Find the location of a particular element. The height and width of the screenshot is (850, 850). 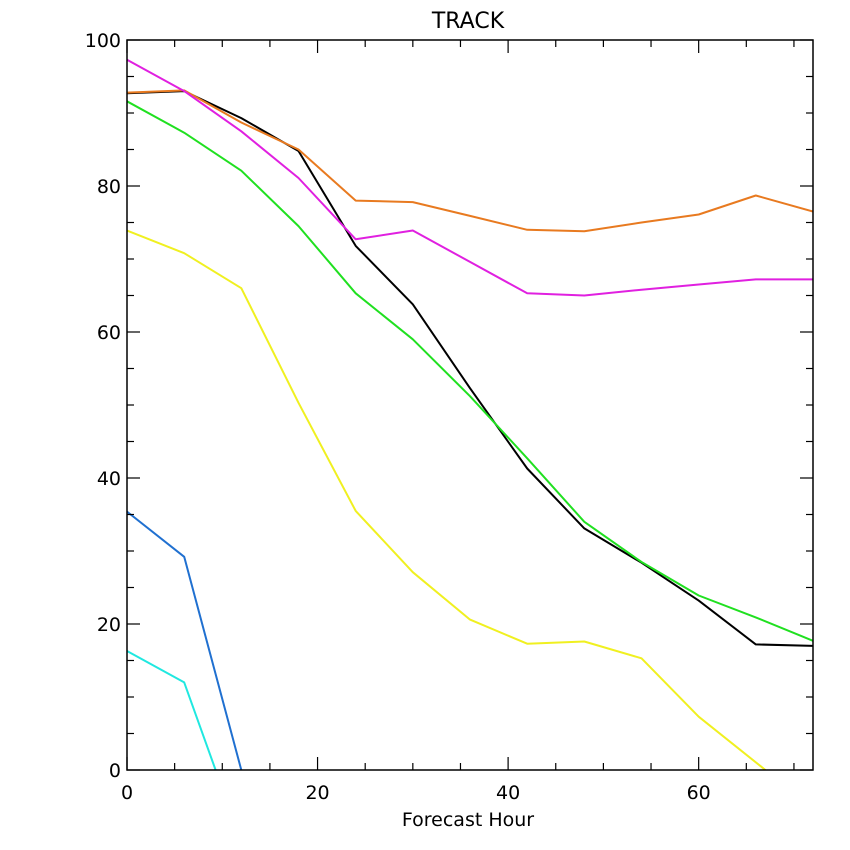

x-tick-label: 20 is located at coordinates (317, 793).